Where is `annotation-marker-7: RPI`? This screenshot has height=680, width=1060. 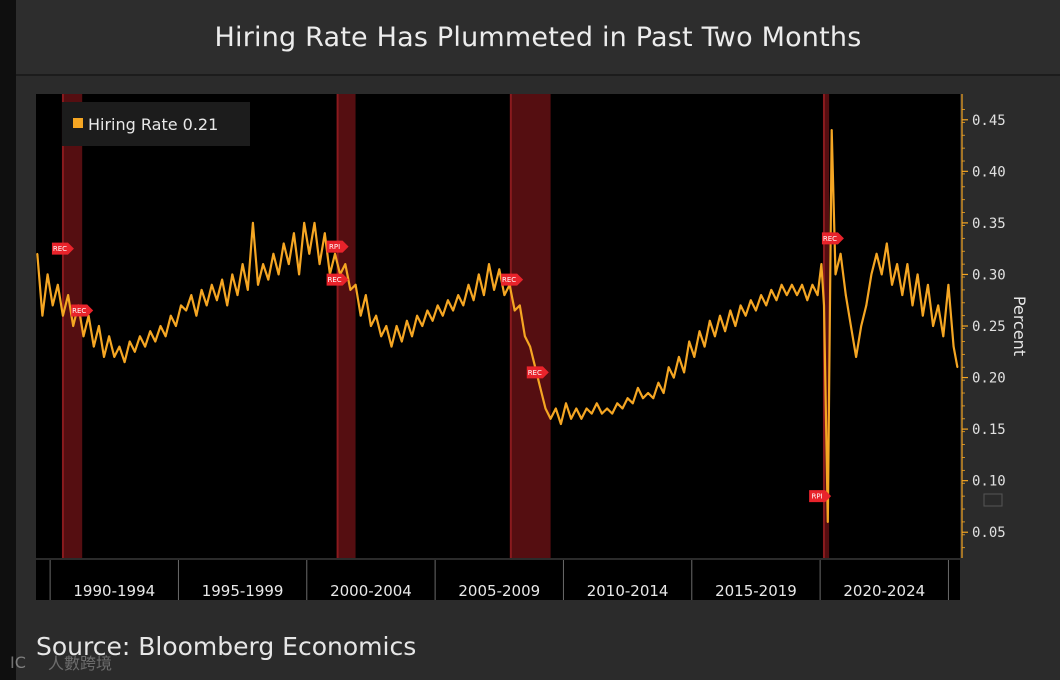
annotation-marker-7: RPI is located at coordinates (820, 496).